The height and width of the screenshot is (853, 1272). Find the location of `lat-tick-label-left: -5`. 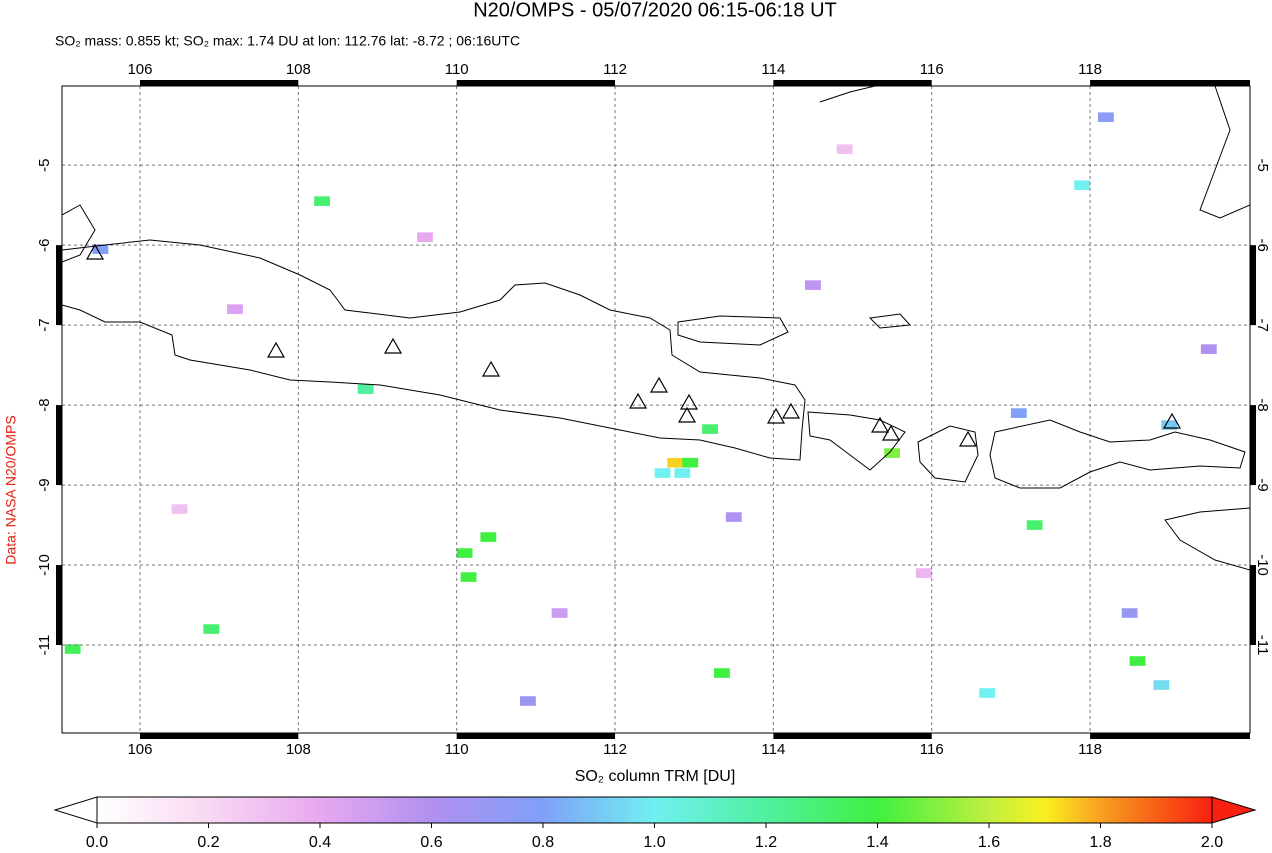

lat-tick-label-left: -5 is located at coordinates (44, 165).